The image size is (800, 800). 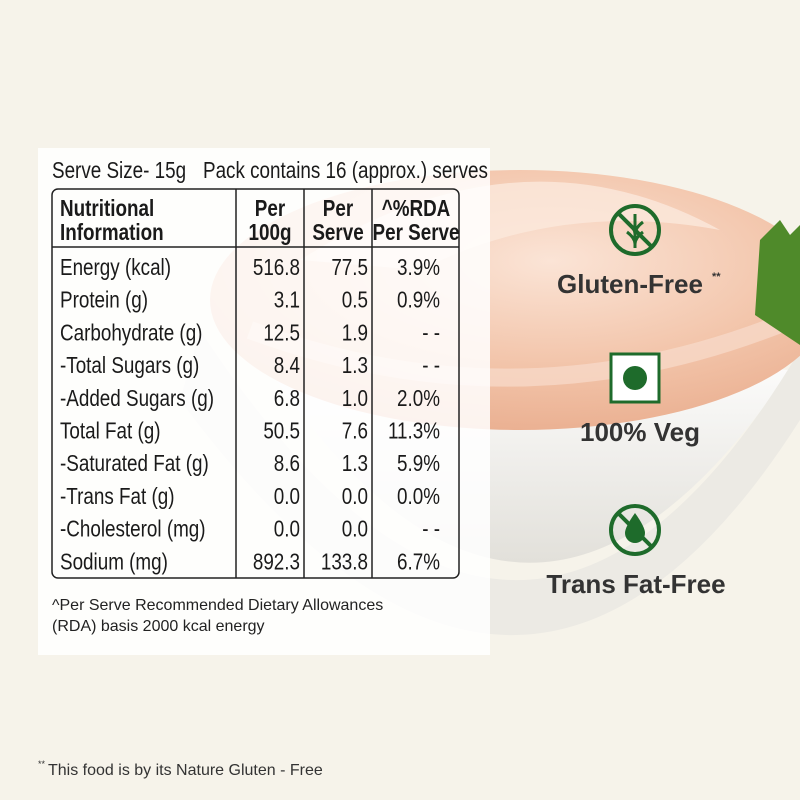 I want to click on bottom-note: This food is by its Nature Gluten - Free, so click(x=185, y=770).